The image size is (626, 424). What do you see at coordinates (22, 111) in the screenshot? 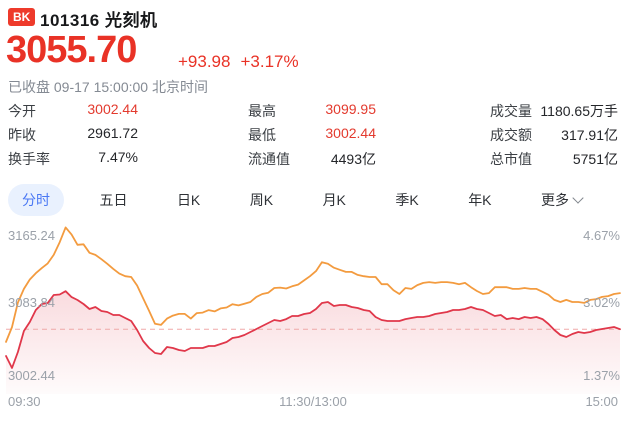
I see `stat-label: 今开` at bounding box center [22, 111].